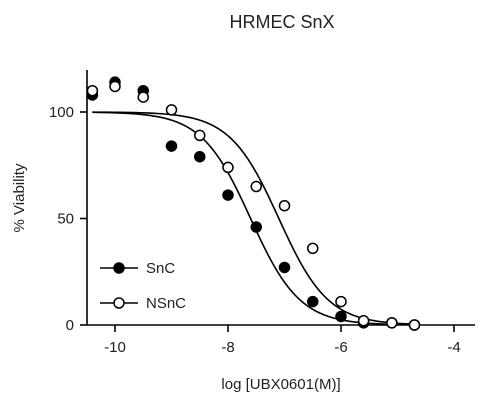 This screenshot has width=478, height=396. I want to click on legend-label-nsnc: NSnC, so click(166, 303).